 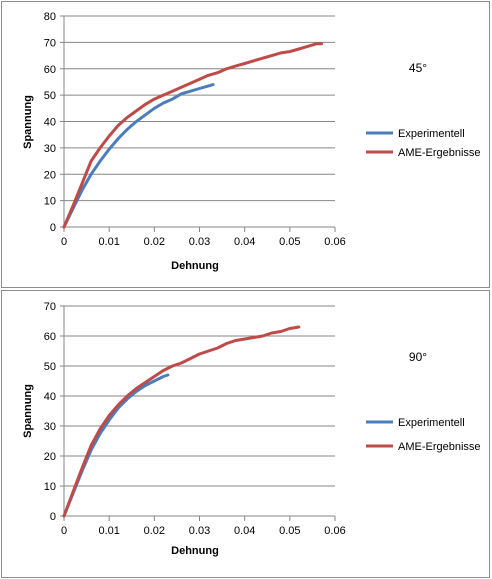 What do you see at coordinates (418, 68) in the screenshot?
I see `angle-annotation: 45°` at bounding box center [418, 68].